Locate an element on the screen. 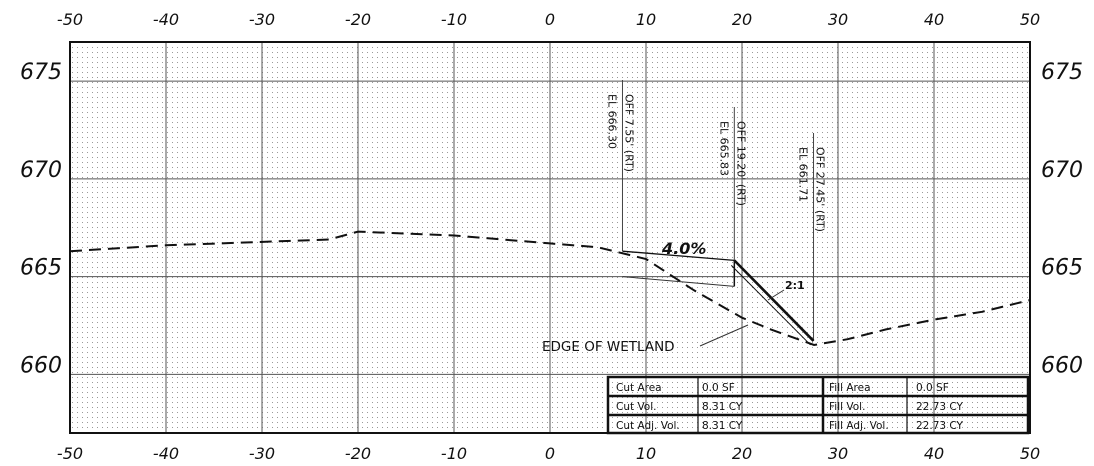 The height and width of the screenshot is (466, 1094). left-elevation-tick-label: 665 is located at coordinates (41, 268).